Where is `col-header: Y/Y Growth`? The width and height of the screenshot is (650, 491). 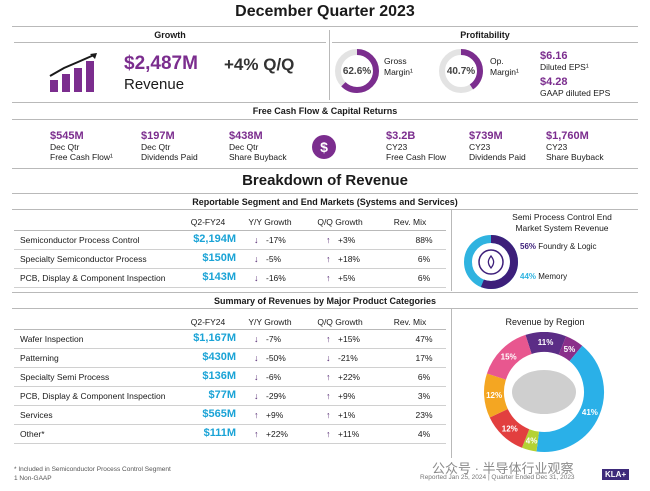
col-header: Y/Y Growth is located at coordinates (270, 222).